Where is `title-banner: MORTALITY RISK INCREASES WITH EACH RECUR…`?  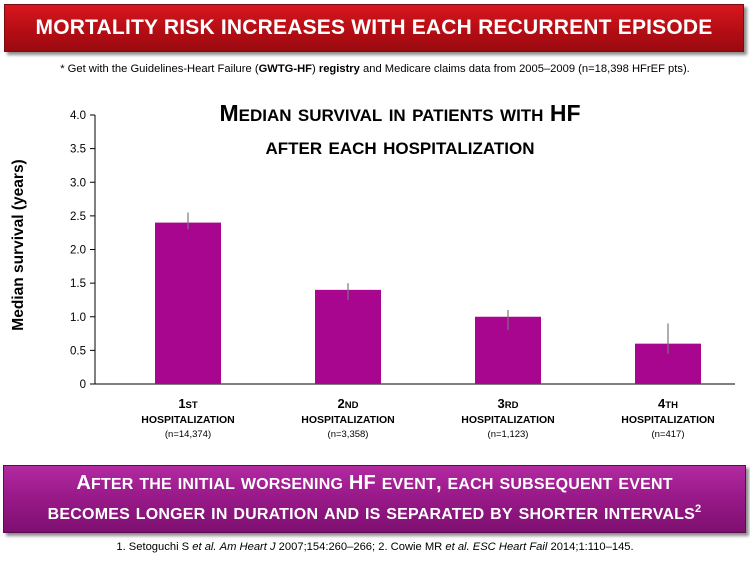 title-banner: MORTALITY RISK INCREASES WITH EACH RECUR… is located at coordinates (374, 28).